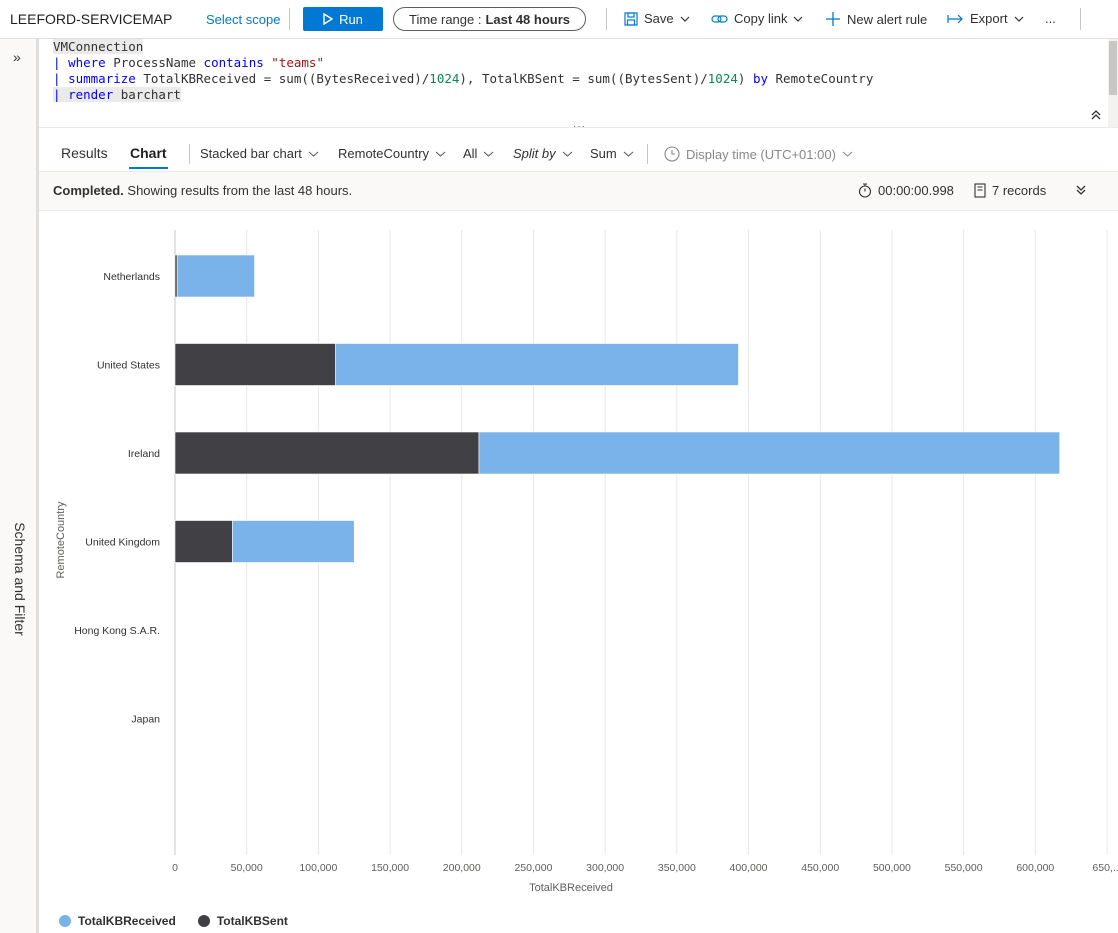 This screenshot has width=1118, height=933. I want to click on legend-item: TotalKBSent, so click(242, 921).